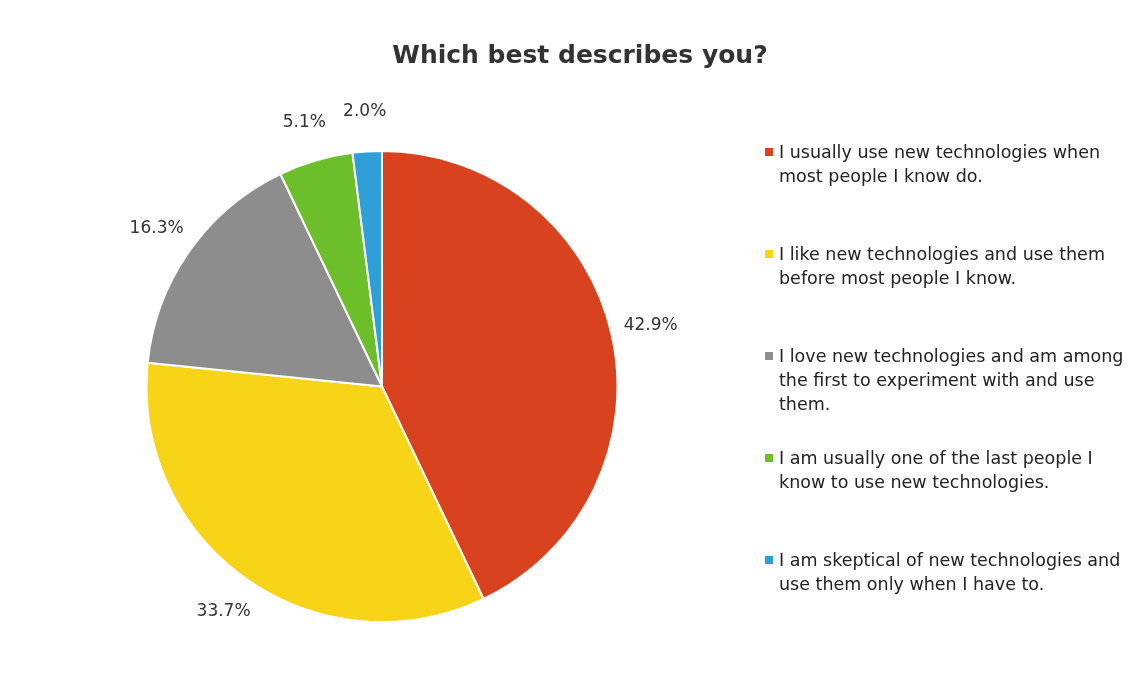 The image size is (1144, 685). What do you see at coordinates (156, 226) in the screenshot?
I see `data-label: 16.3%` at bounding box center [156, 226].